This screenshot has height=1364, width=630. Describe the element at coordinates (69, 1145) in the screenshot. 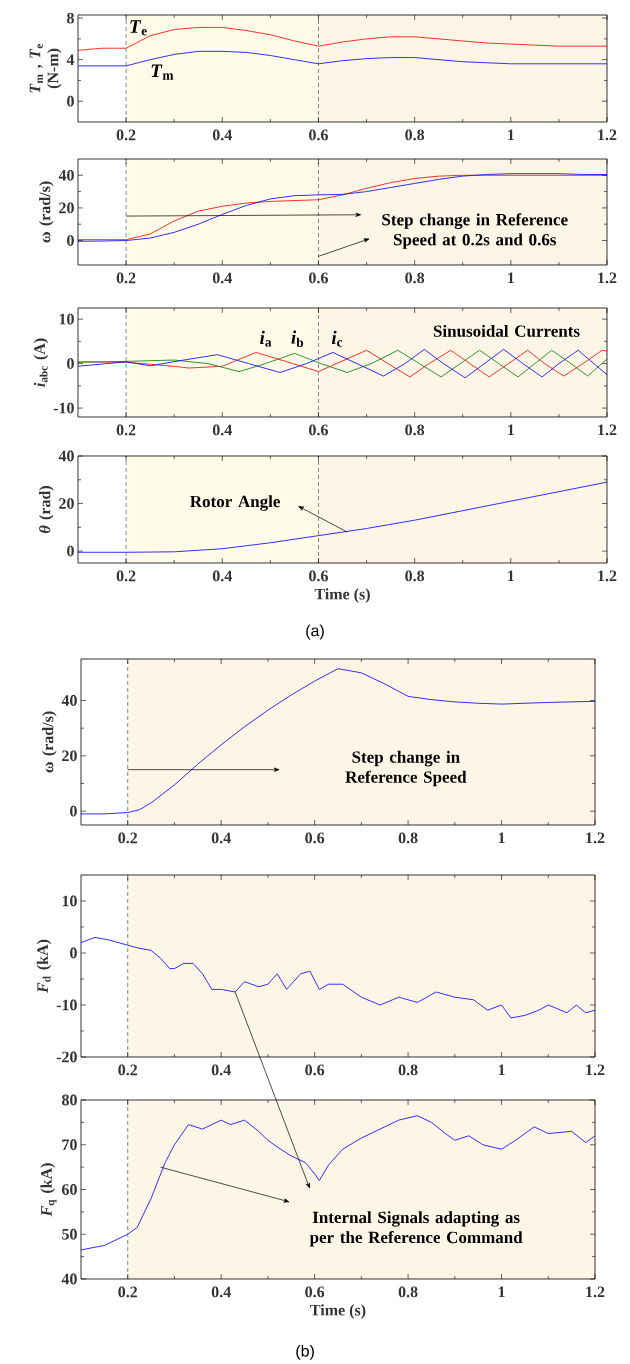

I see `y-tick-label: 70` at that location.